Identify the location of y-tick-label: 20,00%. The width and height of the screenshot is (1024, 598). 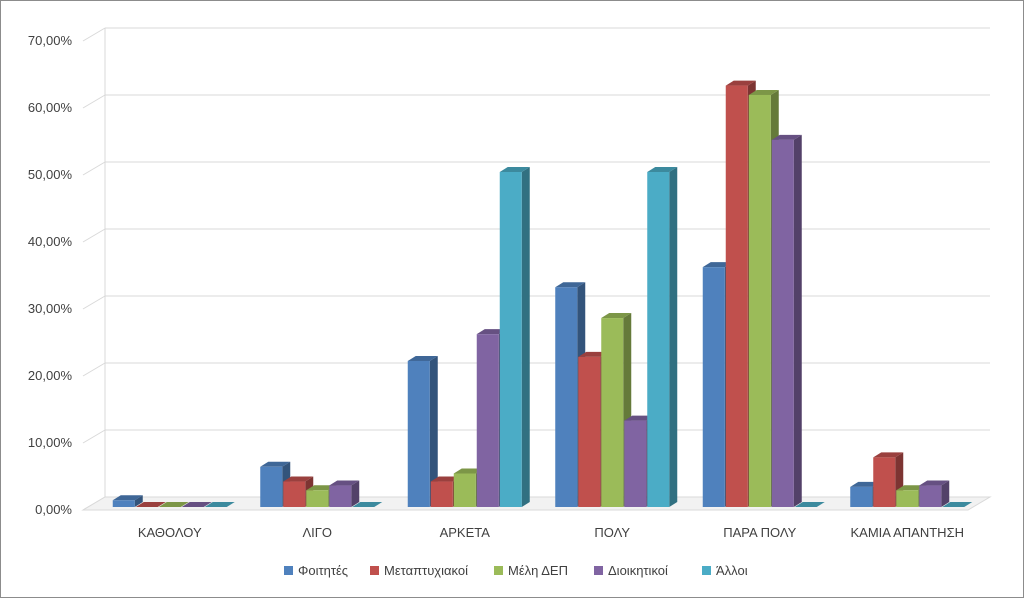
(50, 375).